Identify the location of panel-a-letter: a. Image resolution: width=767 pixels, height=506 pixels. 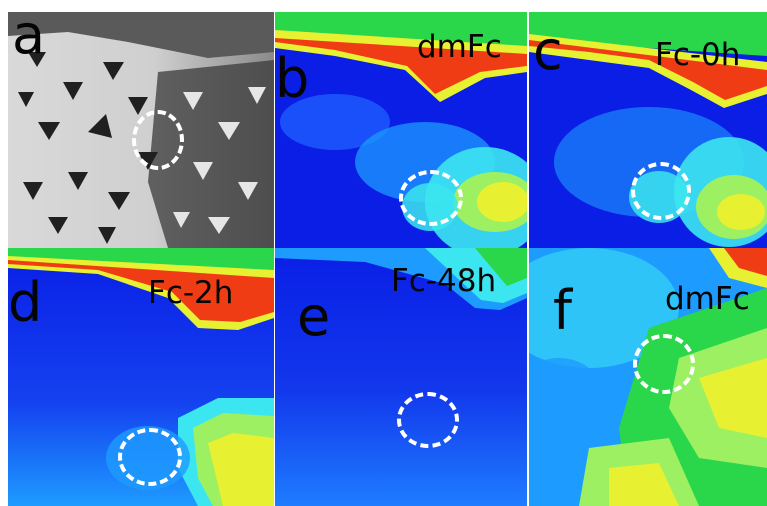
(29, 39).